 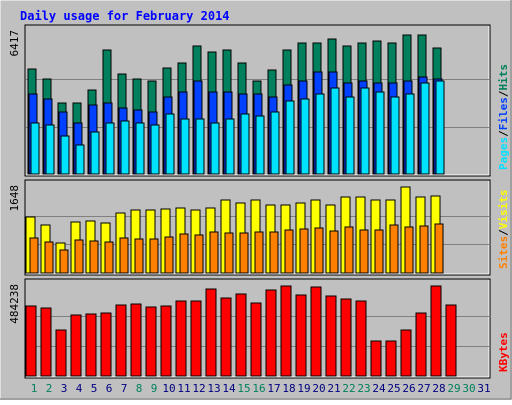 I want to click on day-label: 7, so click(x=124, y=388).